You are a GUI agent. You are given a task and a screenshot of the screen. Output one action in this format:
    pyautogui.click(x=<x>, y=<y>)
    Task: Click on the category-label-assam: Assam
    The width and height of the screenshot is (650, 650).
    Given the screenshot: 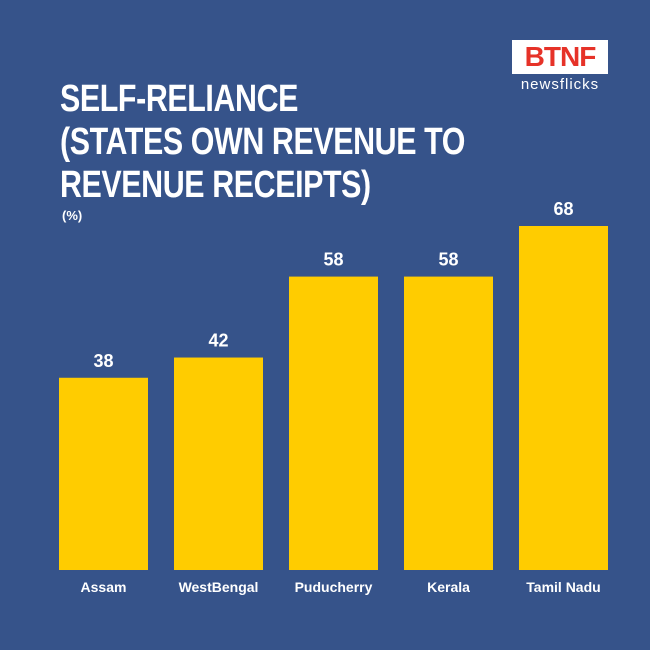 What is the action you would take?
    pyautogui.click(x=104, y=587)
    